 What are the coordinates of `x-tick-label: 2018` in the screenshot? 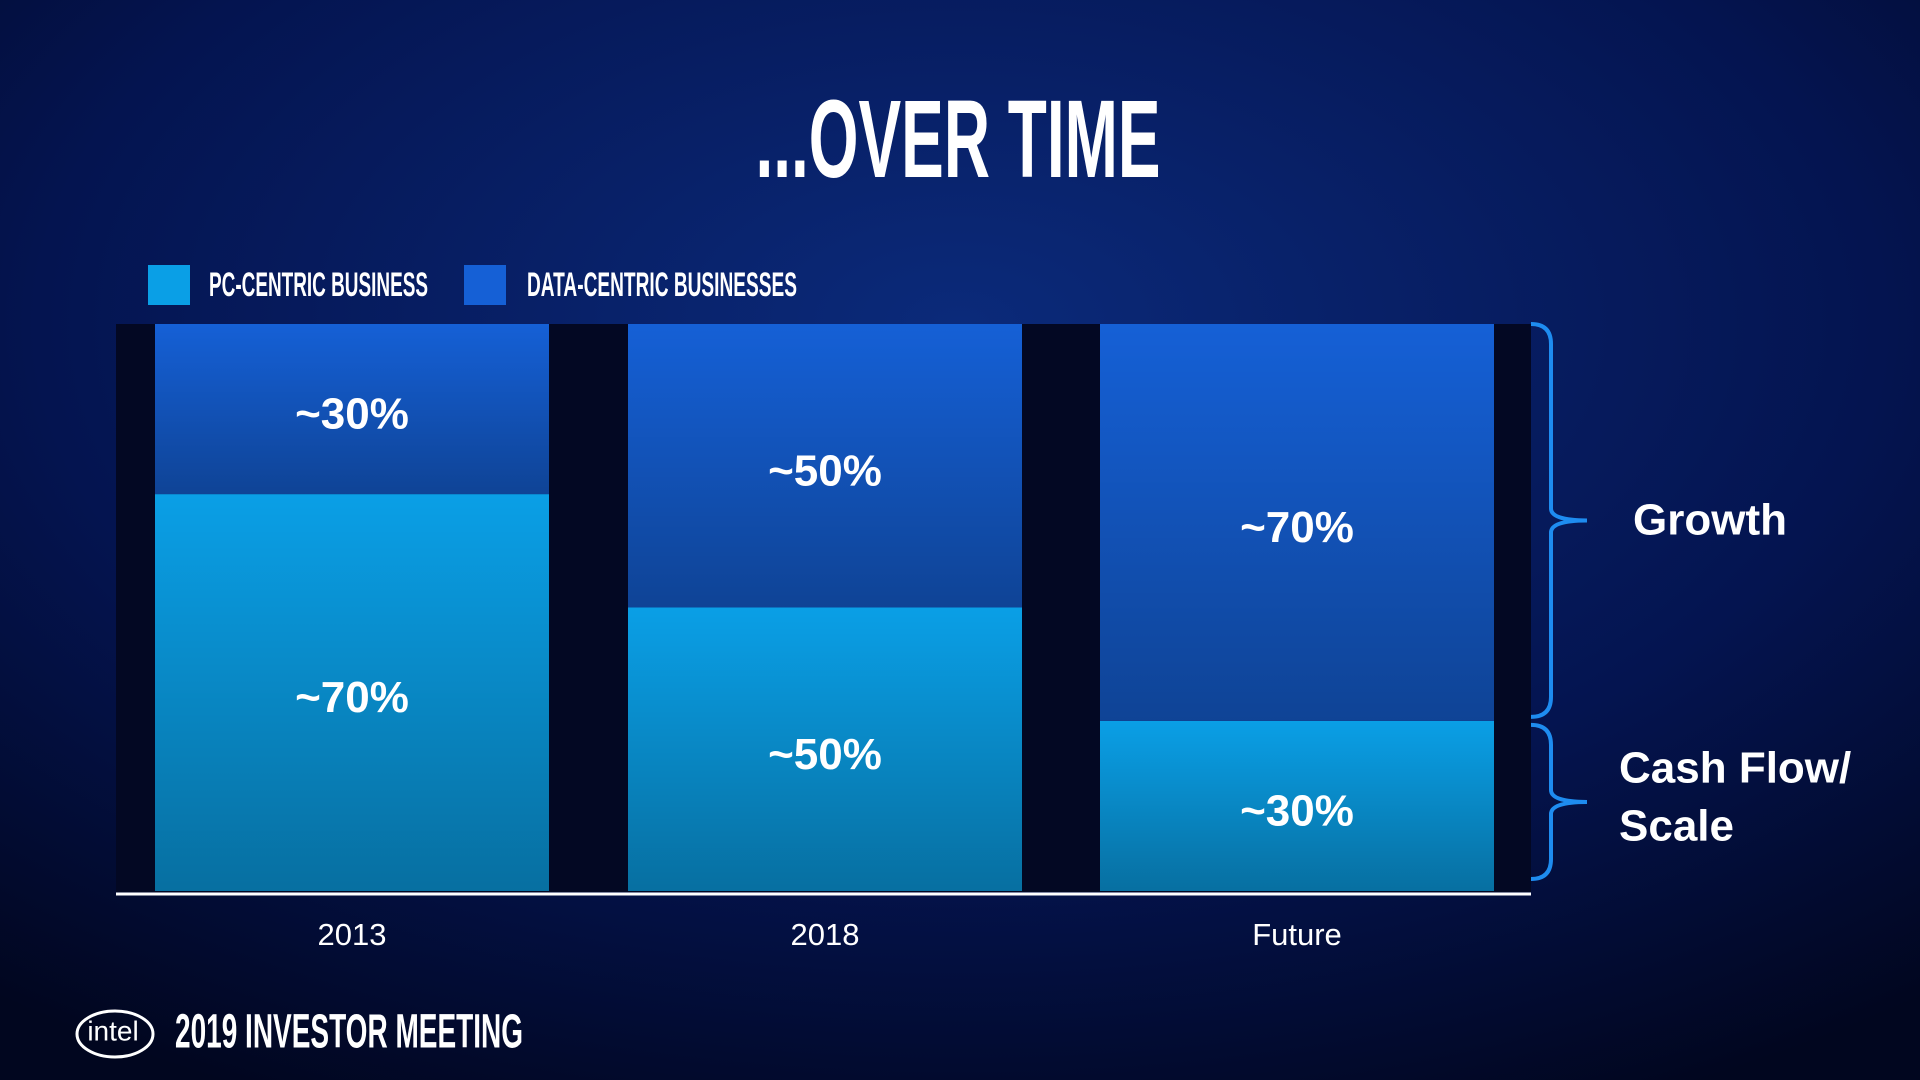 It's located at (825, 934).